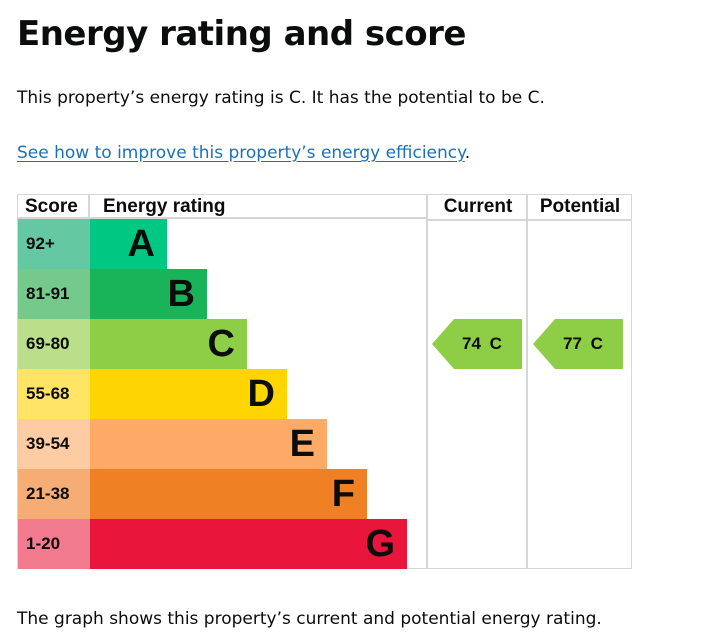  What do you see at coordinates (54, 494) in the screenshot?
I see `band-score: 21-38` at bounding box center [54, 494].